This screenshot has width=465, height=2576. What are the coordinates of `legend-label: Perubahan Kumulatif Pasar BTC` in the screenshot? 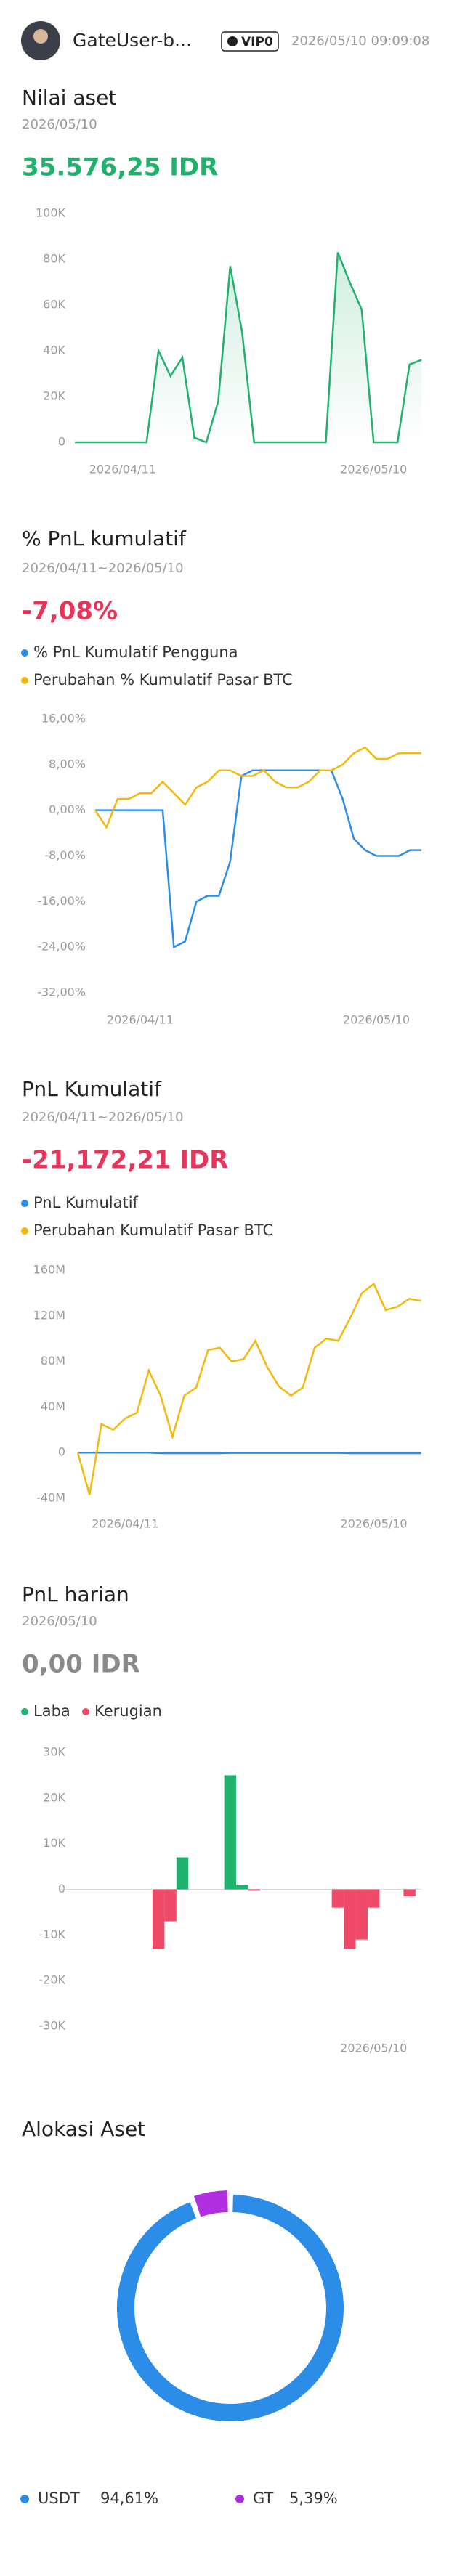 It's located at (153, 1230).